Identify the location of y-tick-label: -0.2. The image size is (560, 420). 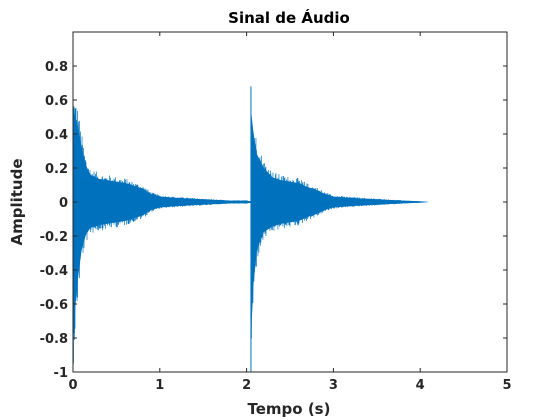
(54, 237).